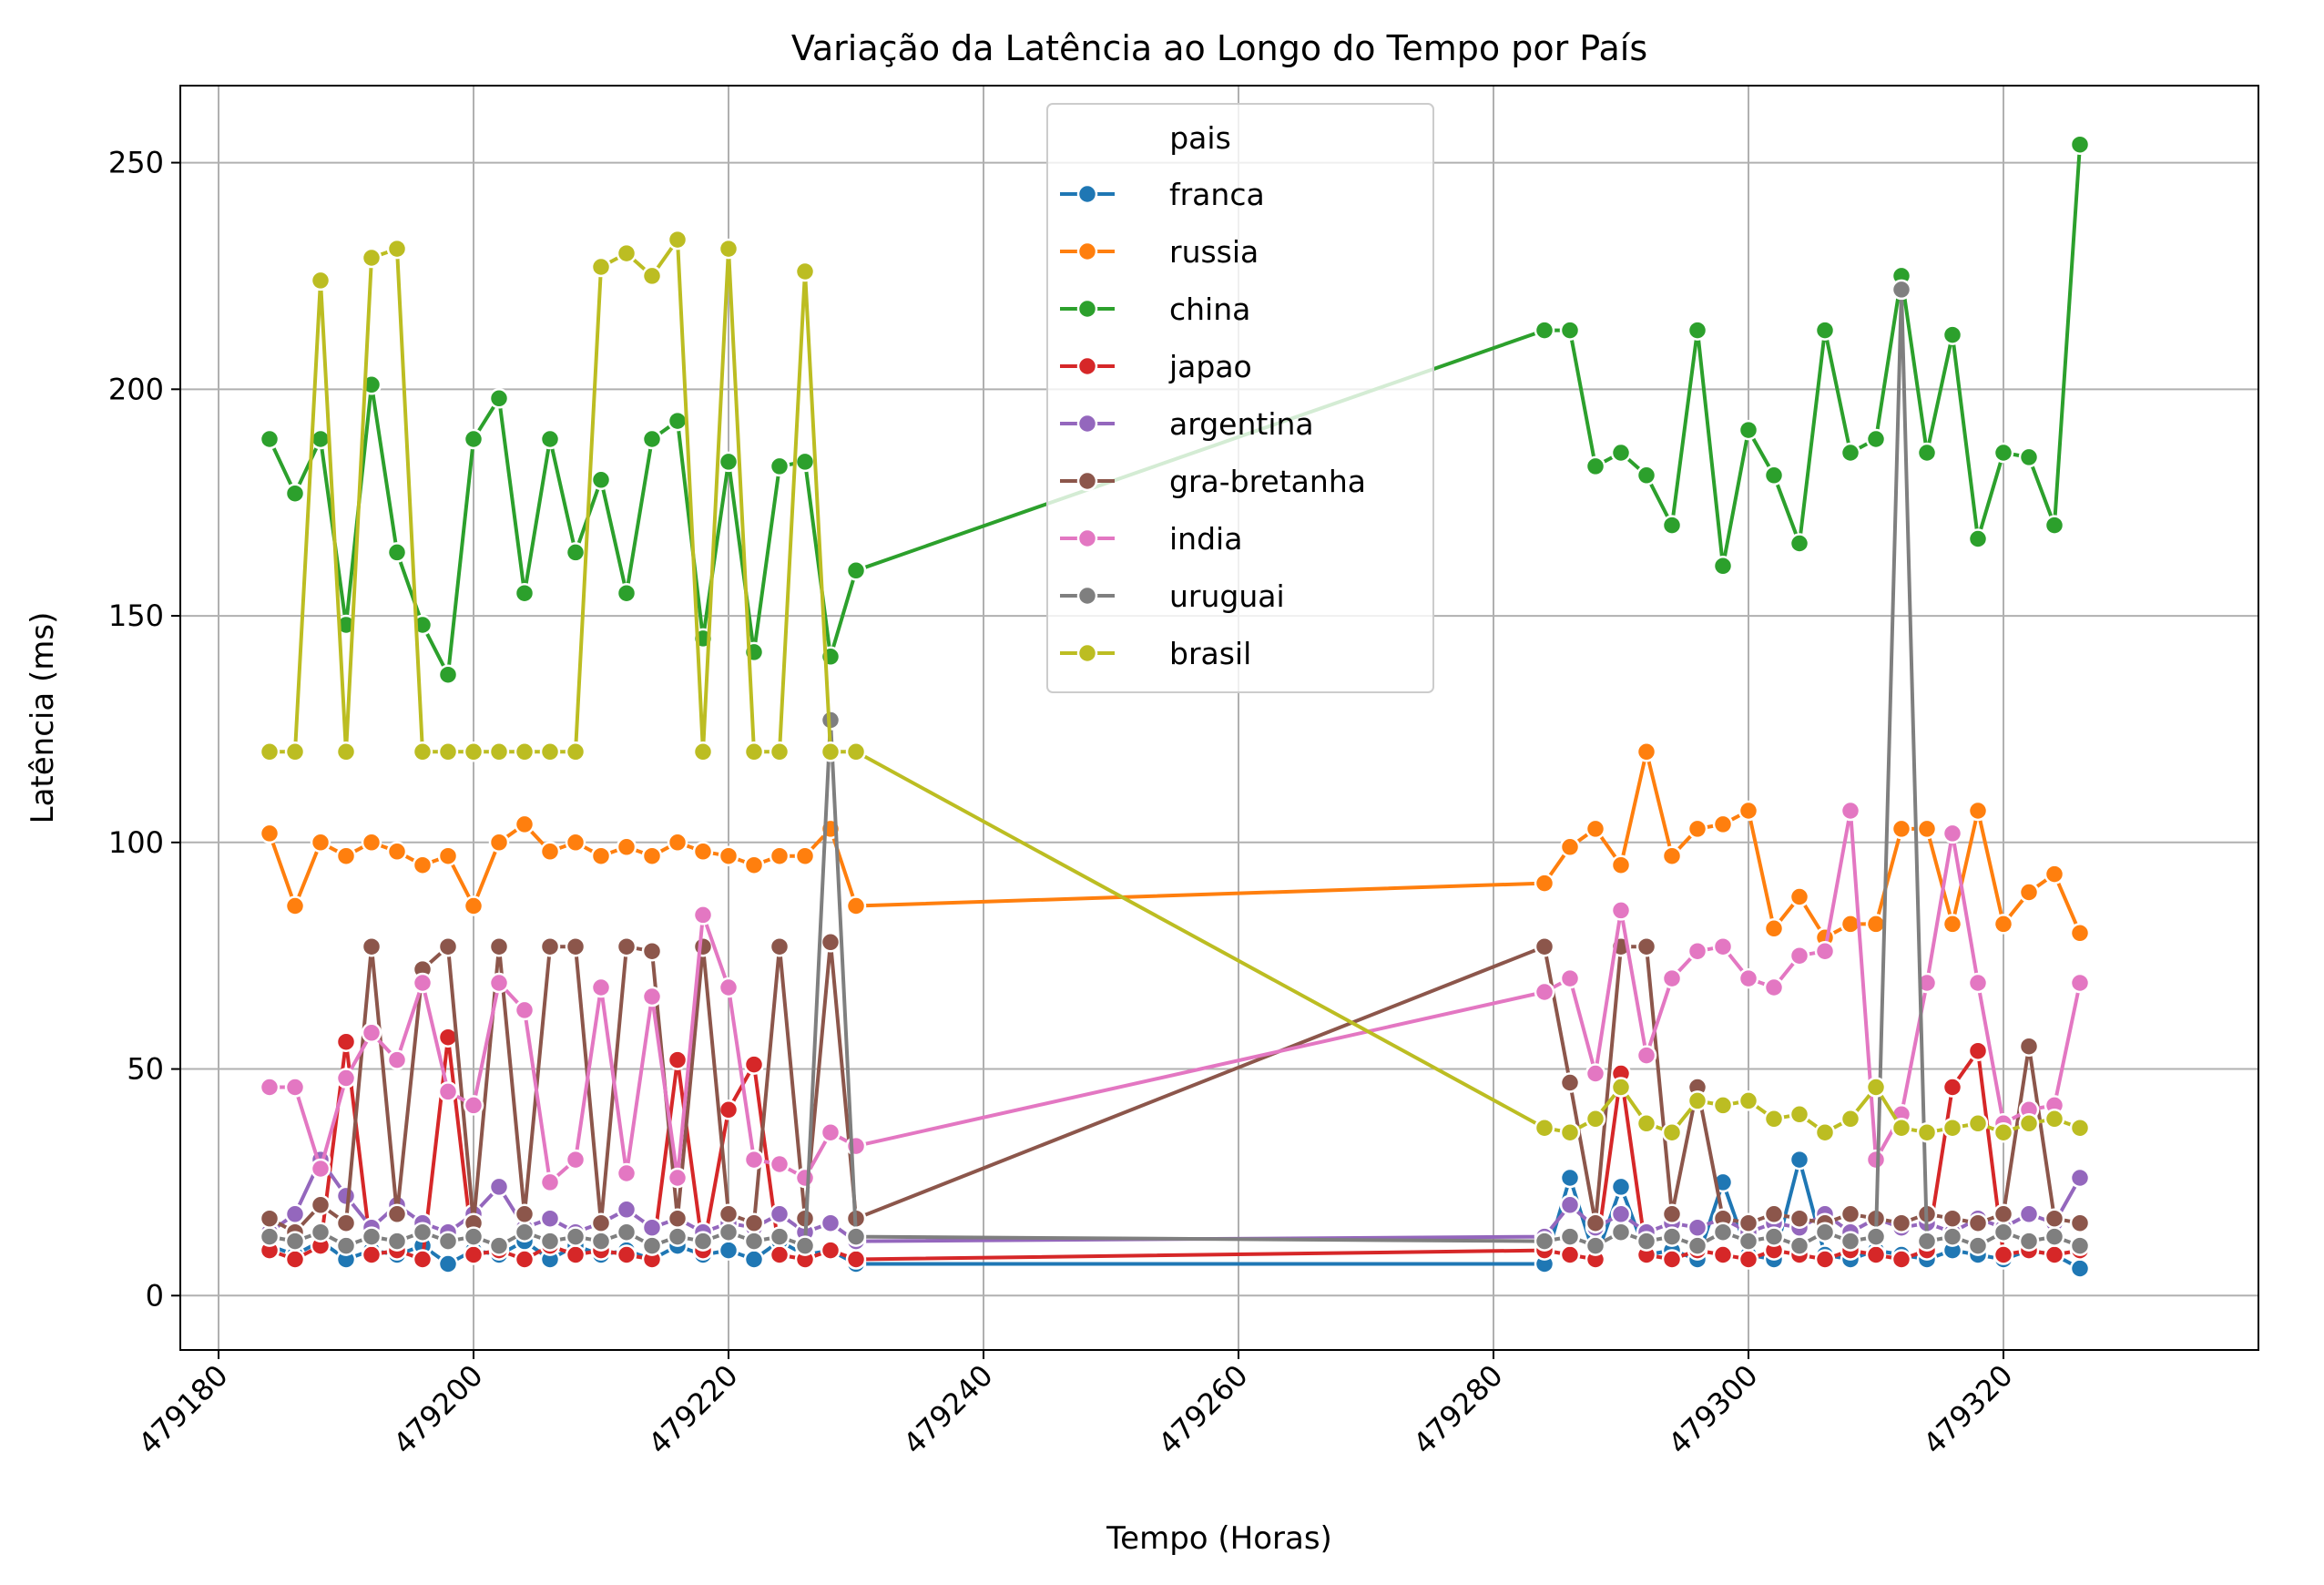  What do you see at coordinates (145, 1069) in the screenshot?
I see `y-tick-label: 50` at bounding box center [145, 1069].